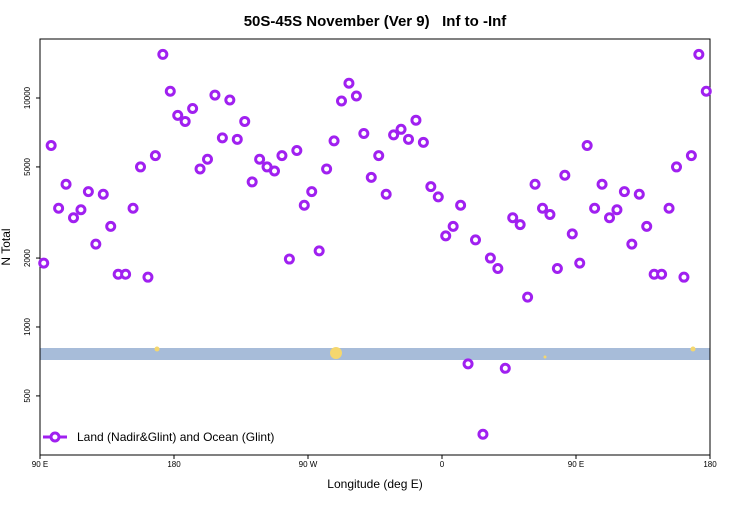 The image size is (750, 505). I want to click on legend-label: Land (Nadir&Glint) and Ocean (Glint), so click(175, 437).